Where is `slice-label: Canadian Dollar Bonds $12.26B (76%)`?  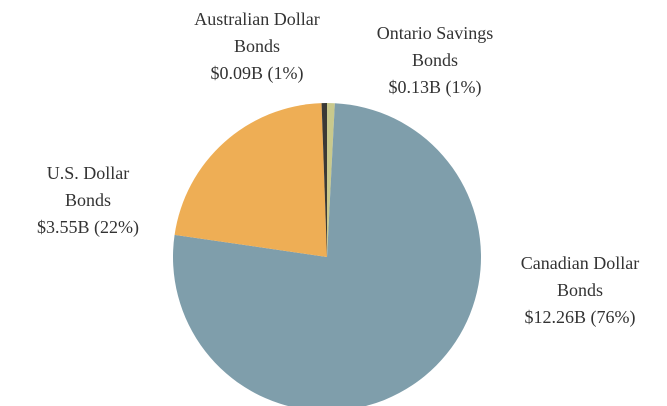
slice-label: Canadian Dollar Bonds $12.26B (76%) is located at coordinates (580, 290).